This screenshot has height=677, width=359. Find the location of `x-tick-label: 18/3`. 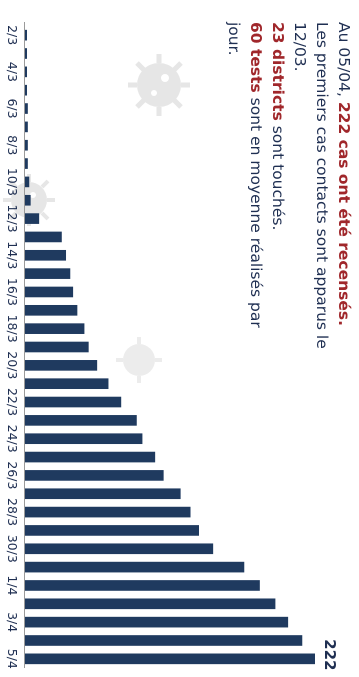

x-tick-label: 18/3 is located at coordinates (12, 329).